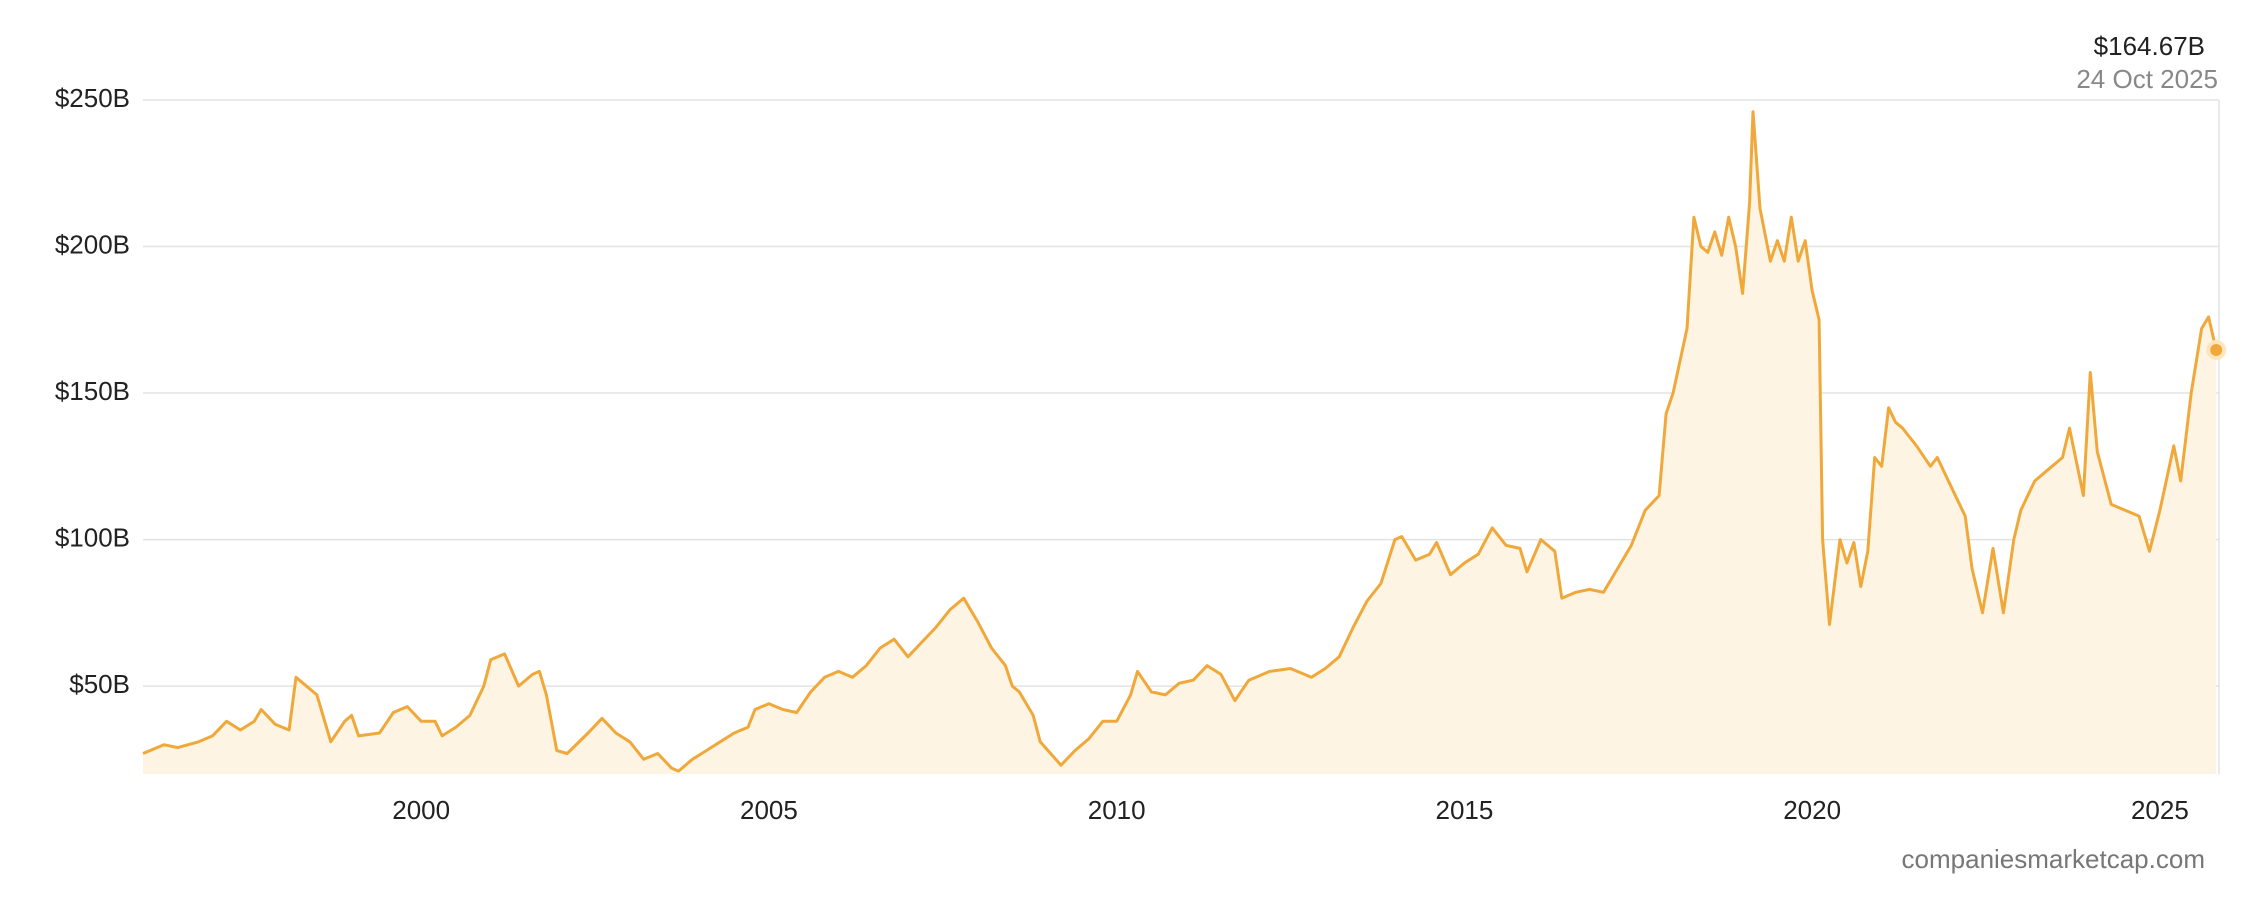 The width and height of the screenshot is (2258, 922). I want to click on last-value-label: $164.67B, so click(2149, 46).